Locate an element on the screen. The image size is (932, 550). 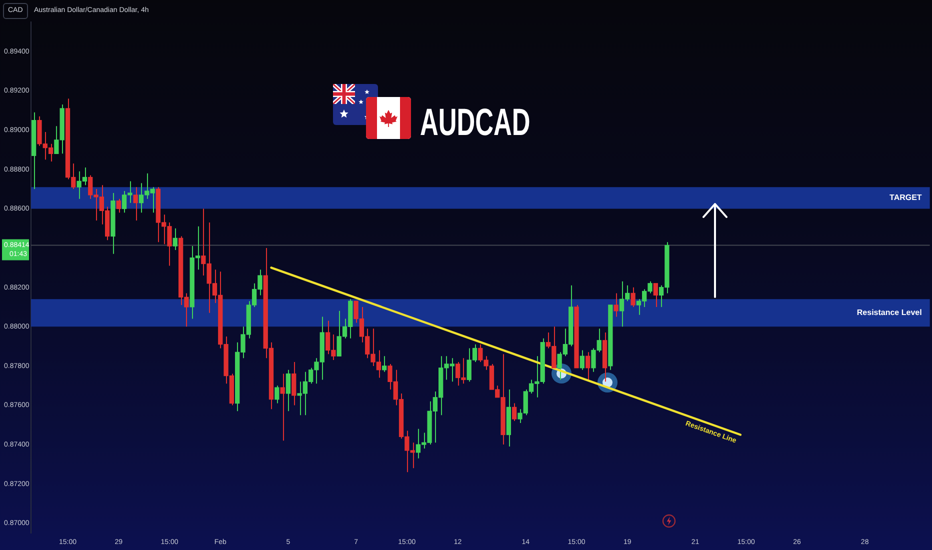
band-label: Resistance Level is located at coordinates (889, 313).